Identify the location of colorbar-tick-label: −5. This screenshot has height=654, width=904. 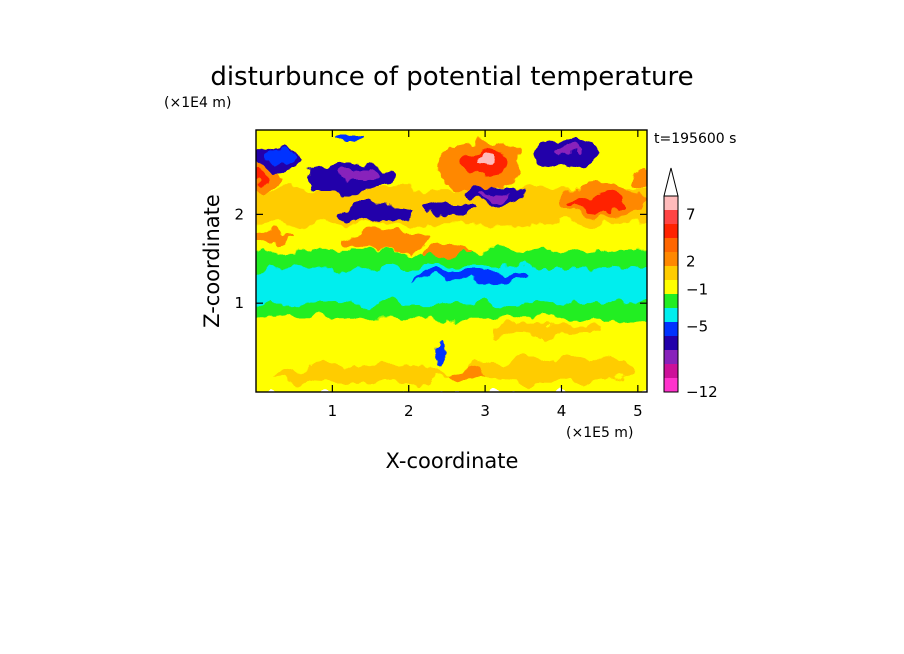
(697, 327).